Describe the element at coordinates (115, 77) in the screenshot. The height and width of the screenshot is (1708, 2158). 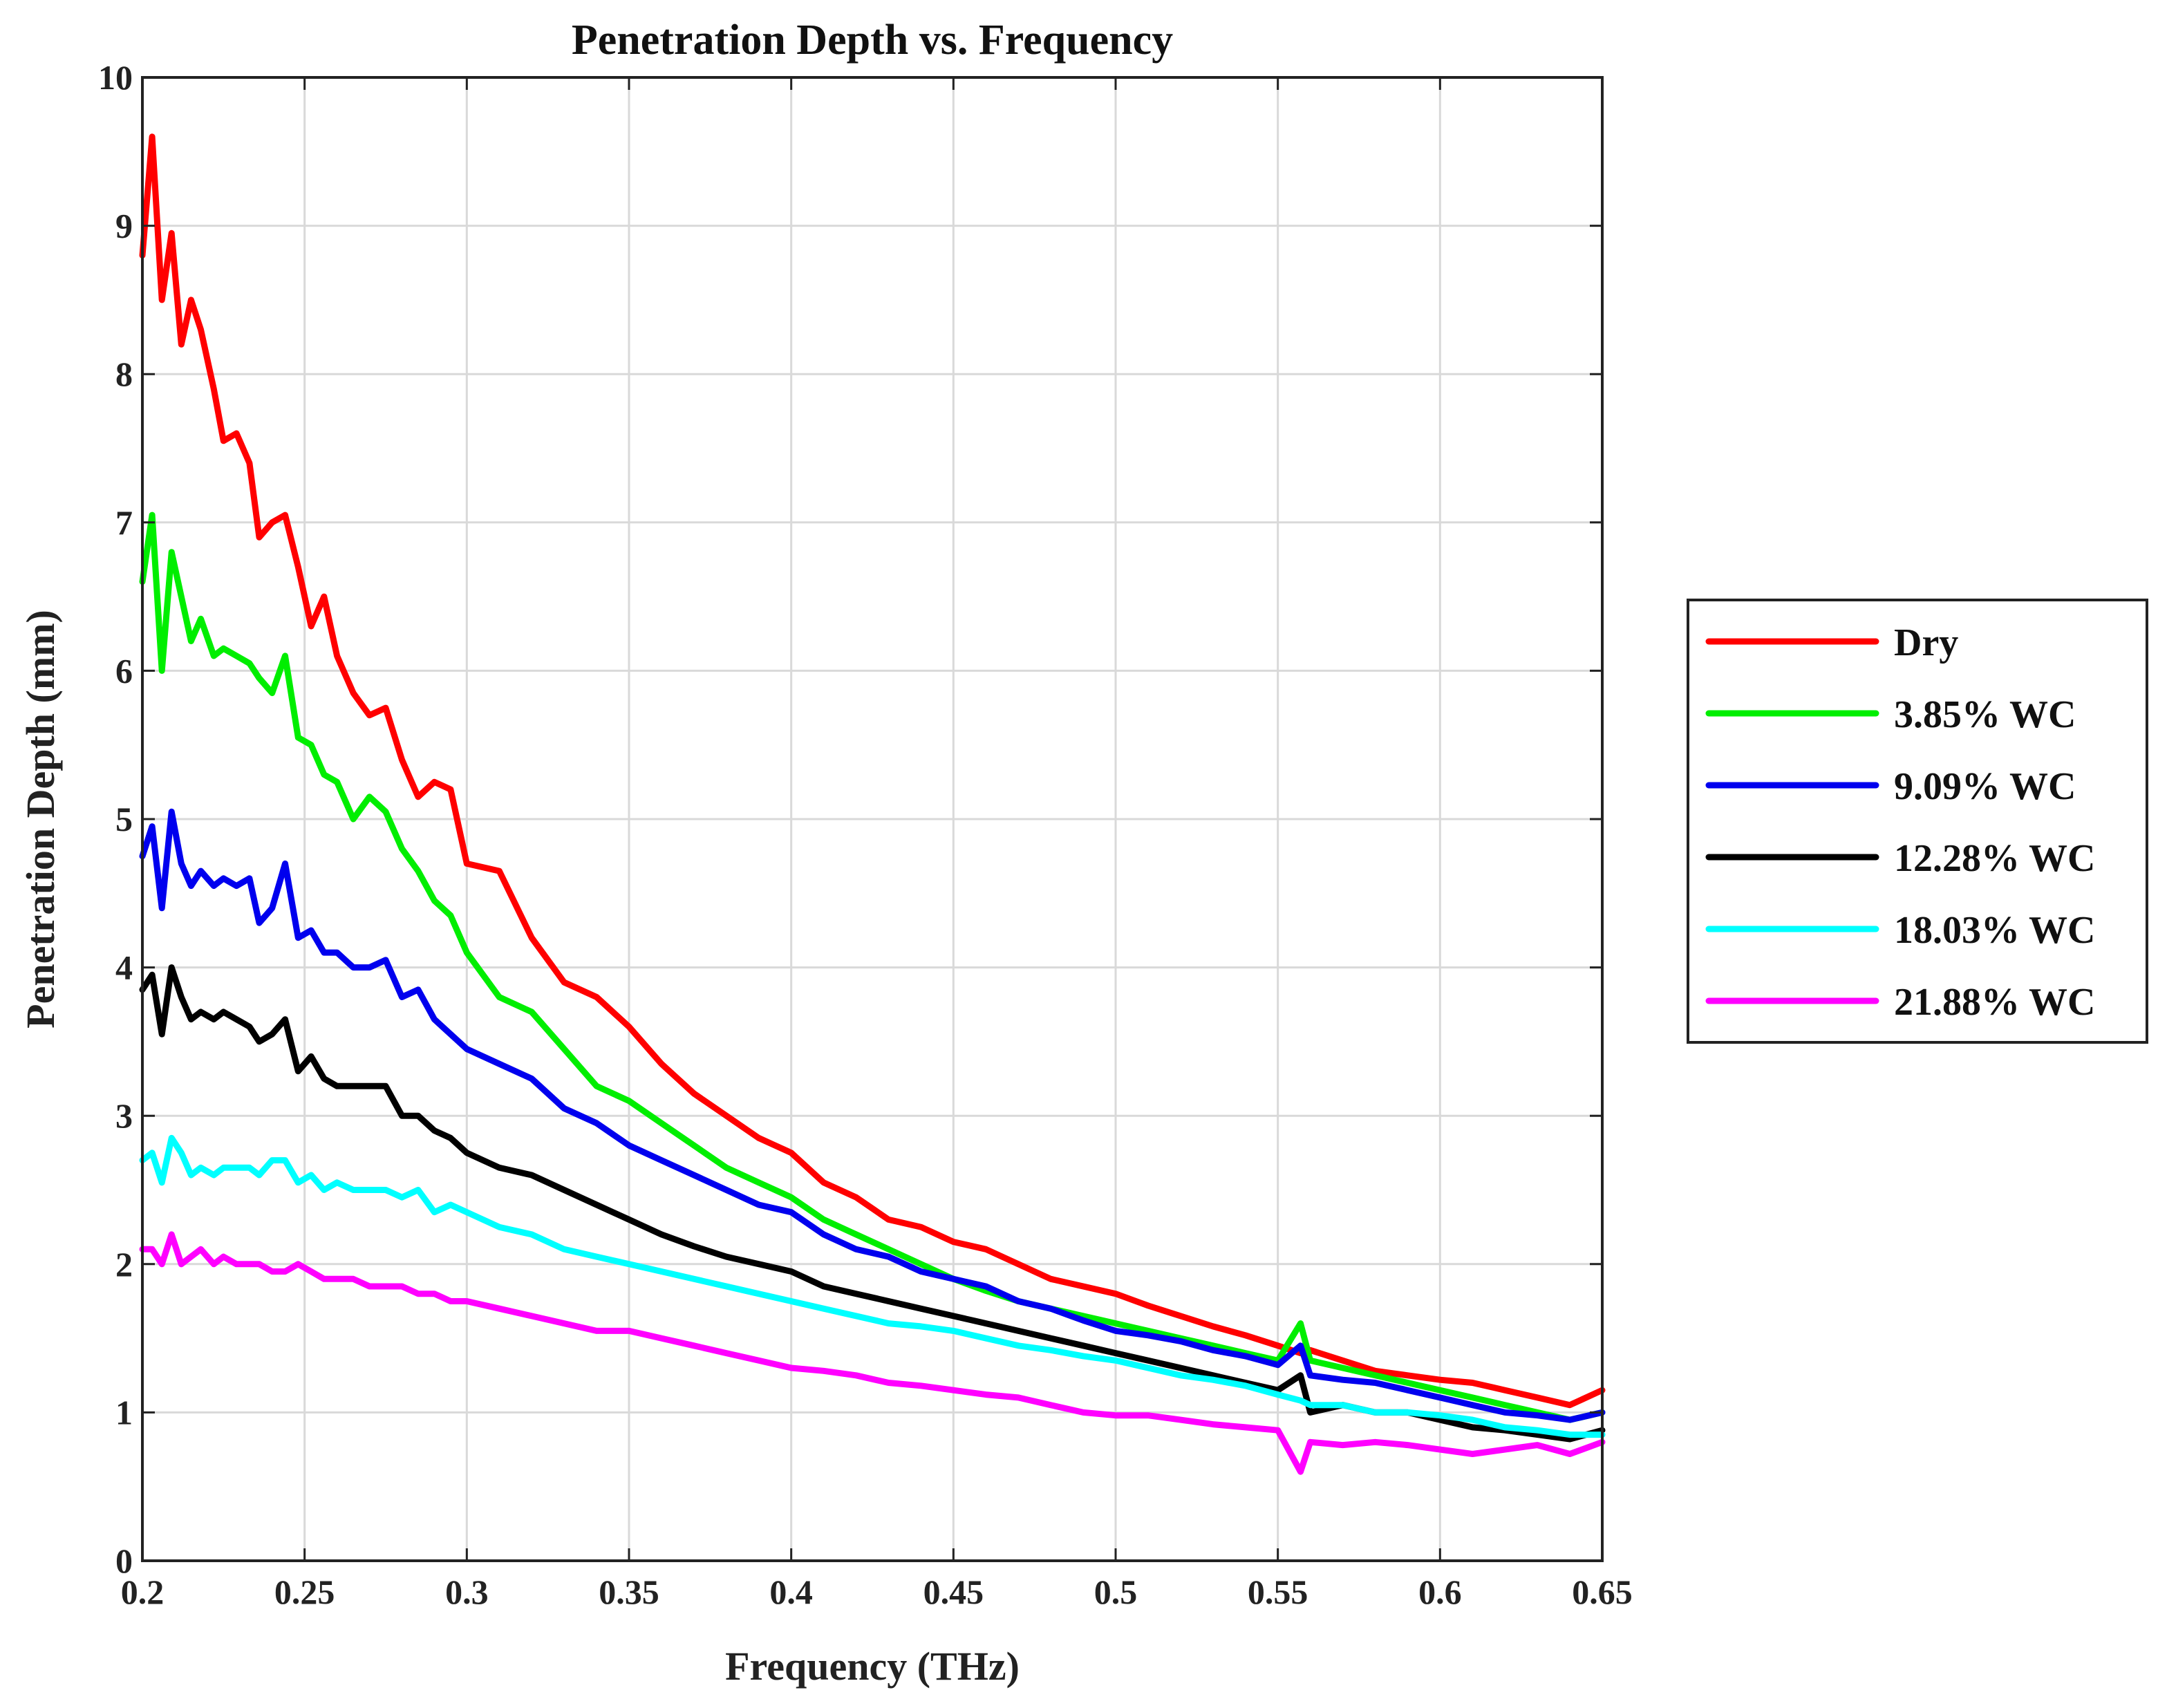
I see `y-tick-label: 10` at that location.